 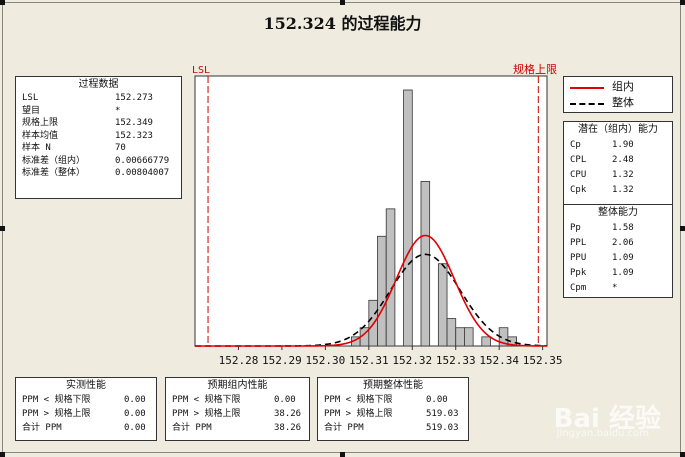 What do you see at coordinates (98, 161) in the screenshot?
I see `stat-row: 标准差（组内） 0.00666779` at bounding box center [98, 161].